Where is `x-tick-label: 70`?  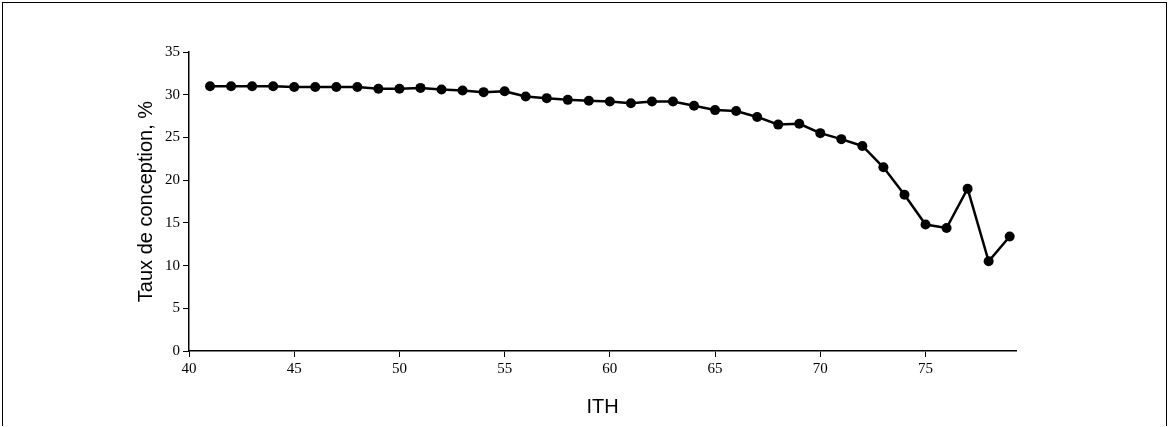
x-tick-label: 70 is located at coordinates (820, 367).